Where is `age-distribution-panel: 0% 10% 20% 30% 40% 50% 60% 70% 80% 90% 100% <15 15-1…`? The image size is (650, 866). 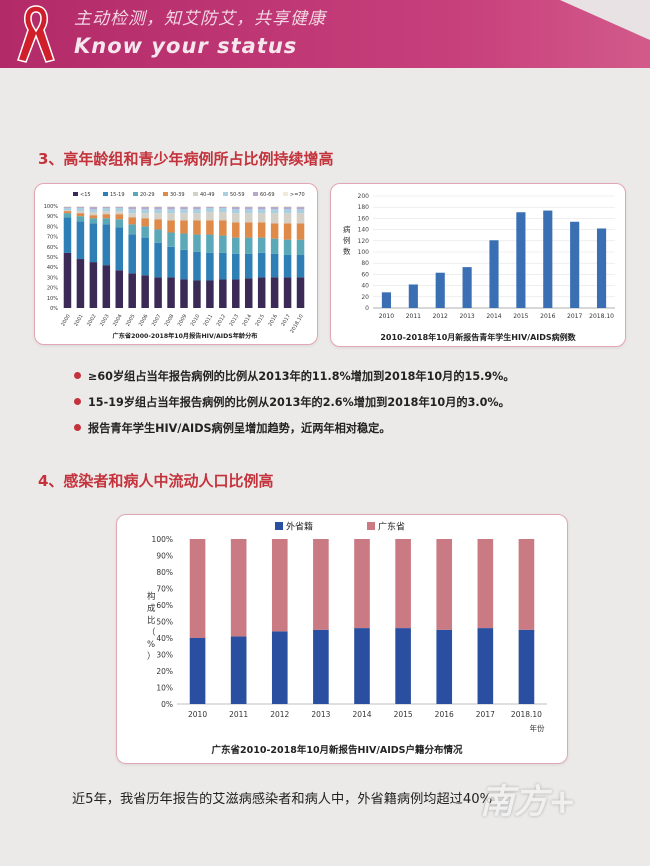 age-distribution-panel: 0% 10% 20% 30% 40% 50% 60% 70% 80% 90% 100% <15 15-1… is located at coordinates (176, 264).